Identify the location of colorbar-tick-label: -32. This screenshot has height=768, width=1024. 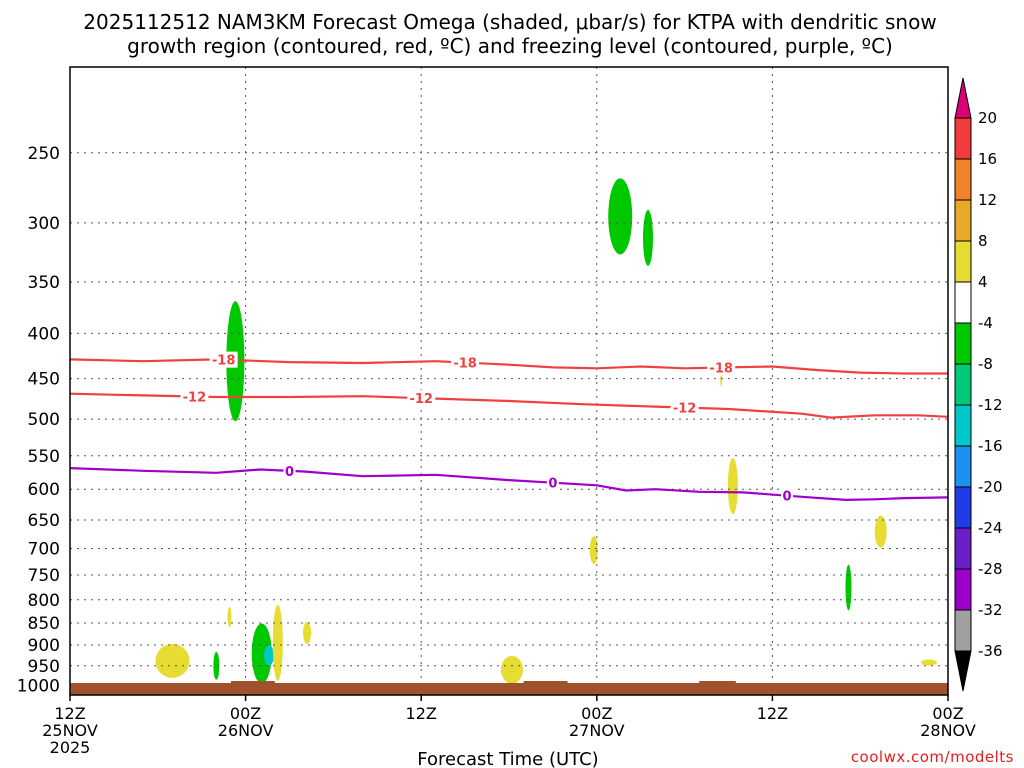
(990, 610).